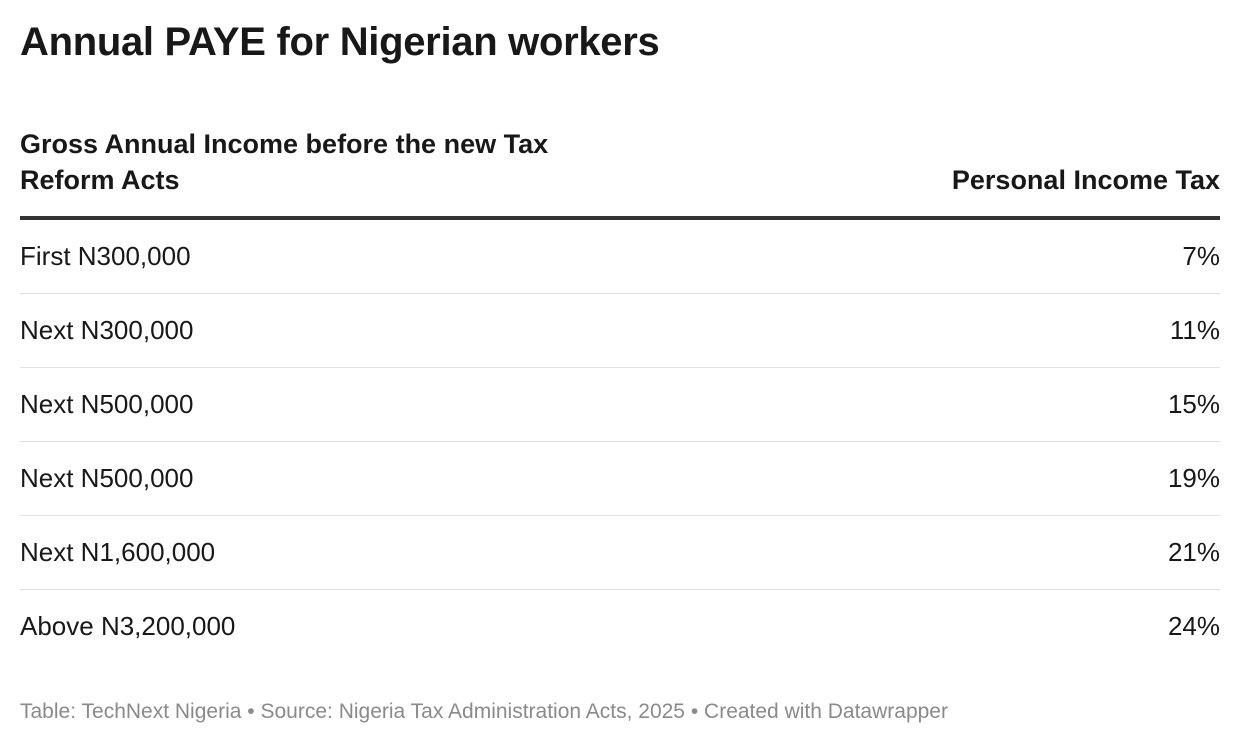  What do you see at coordinates (105, 256) in the screenshot?
I see `income-cell: First N300,000` at bounding box center [105, 256].